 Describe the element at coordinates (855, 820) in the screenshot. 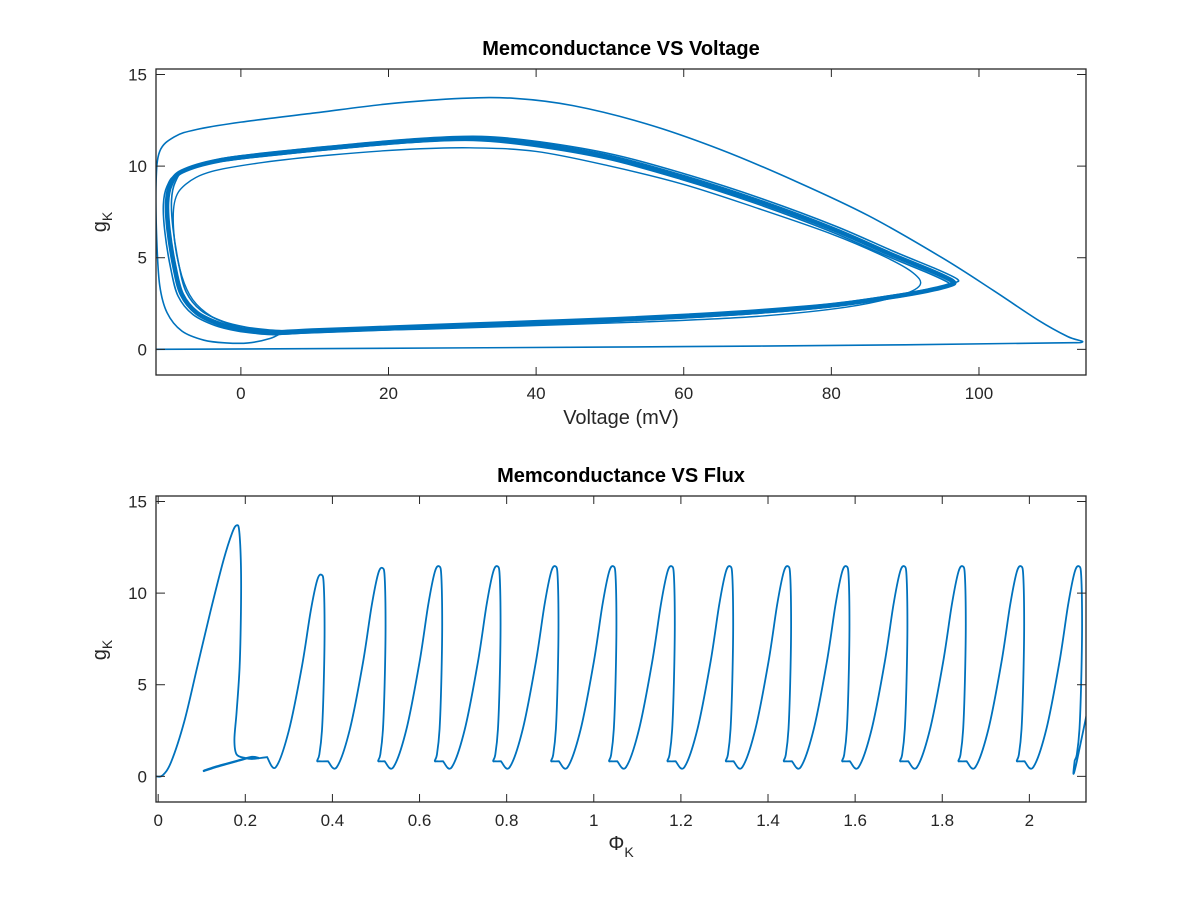

I see `flux-xtick-label: 1.6` at that location.